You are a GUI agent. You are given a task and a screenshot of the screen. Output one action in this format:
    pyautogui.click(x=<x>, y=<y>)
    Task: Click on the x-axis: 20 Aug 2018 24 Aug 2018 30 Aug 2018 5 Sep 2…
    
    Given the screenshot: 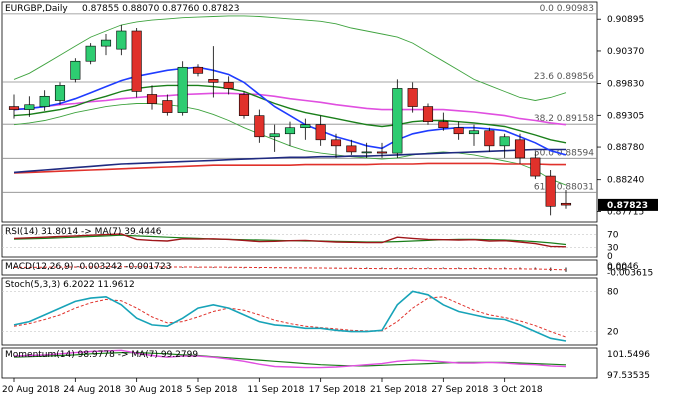 What is the action you would take?
    pyautogui.click(x=272, y=386)
    